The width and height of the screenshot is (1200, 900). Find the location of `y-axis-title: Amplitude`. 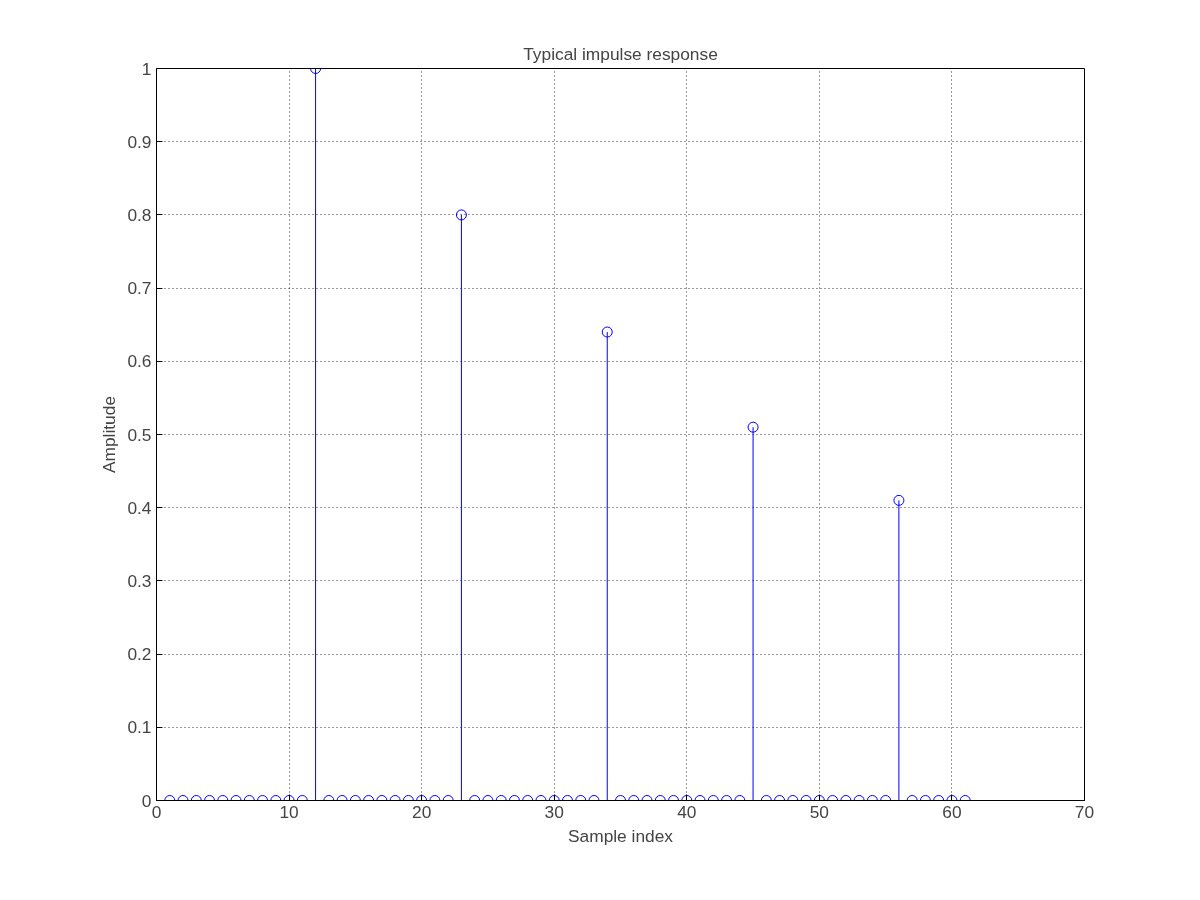

y-axis-title: Amplitude is located at coordinates (109, 434).